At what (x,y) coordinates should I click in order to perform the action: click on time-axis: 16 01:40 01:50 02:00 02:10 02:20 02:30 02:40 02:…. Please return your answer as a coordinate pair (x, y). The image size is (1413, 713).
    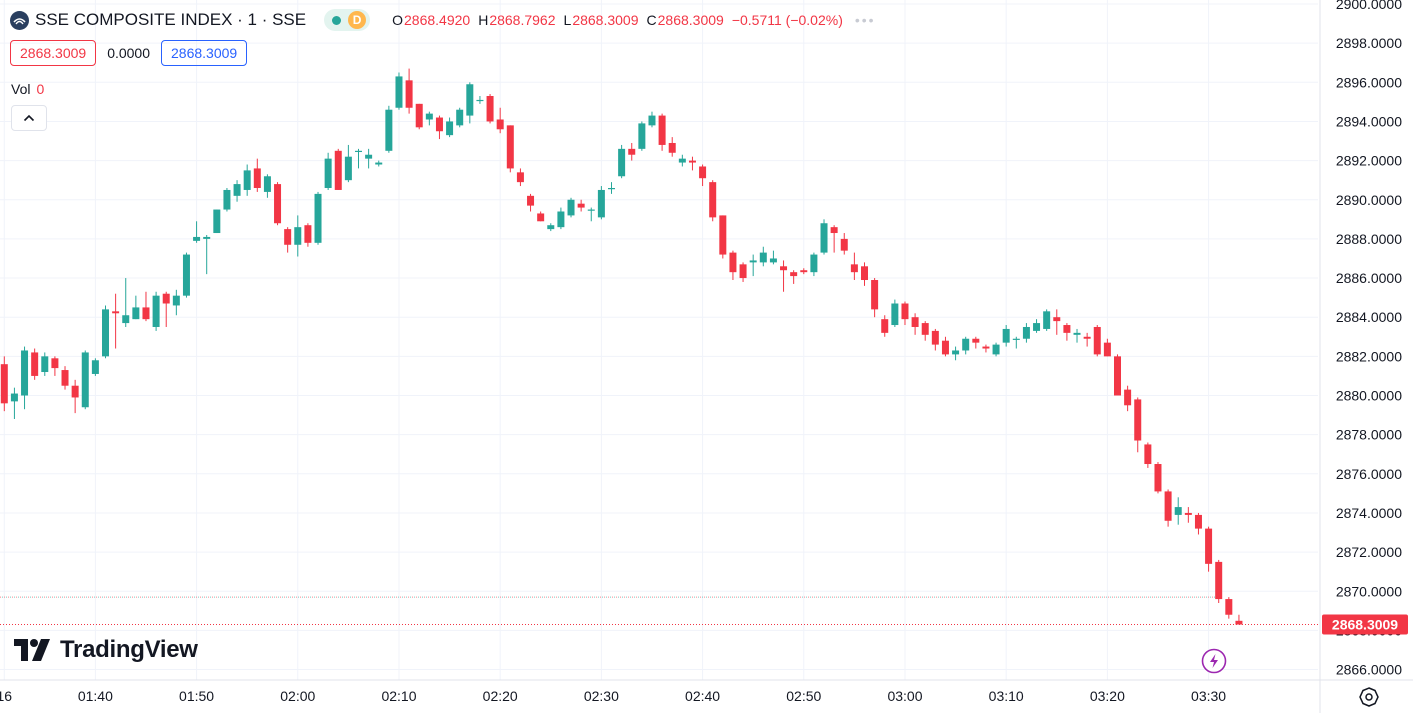
    Looking at the image, I should click on (613, 696).